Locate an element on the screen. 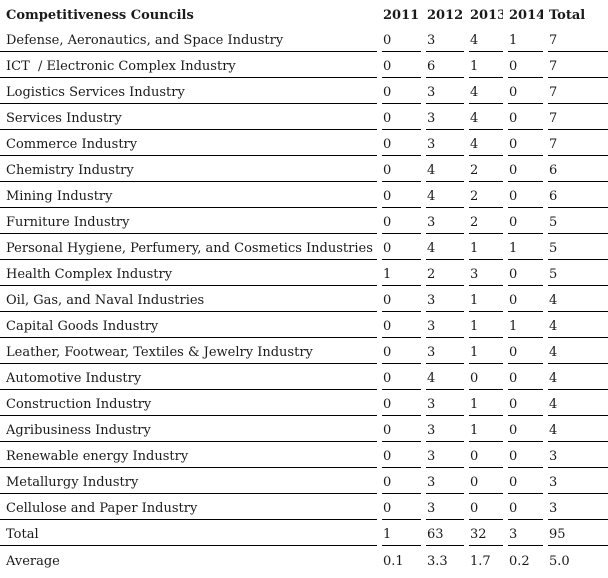 Image resolution: width=608 pixels, height=578 pixels. table-row: Automotive Industry 0 4 0 0 4 is located at coordinates (304, 377).